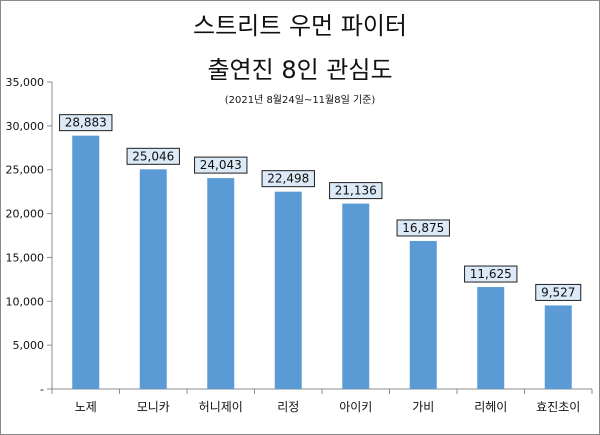 The image size is (600, 435). I want to click on chart-subtitle: (2021년 8월24일~11월8일 기준), so click(300, 100).